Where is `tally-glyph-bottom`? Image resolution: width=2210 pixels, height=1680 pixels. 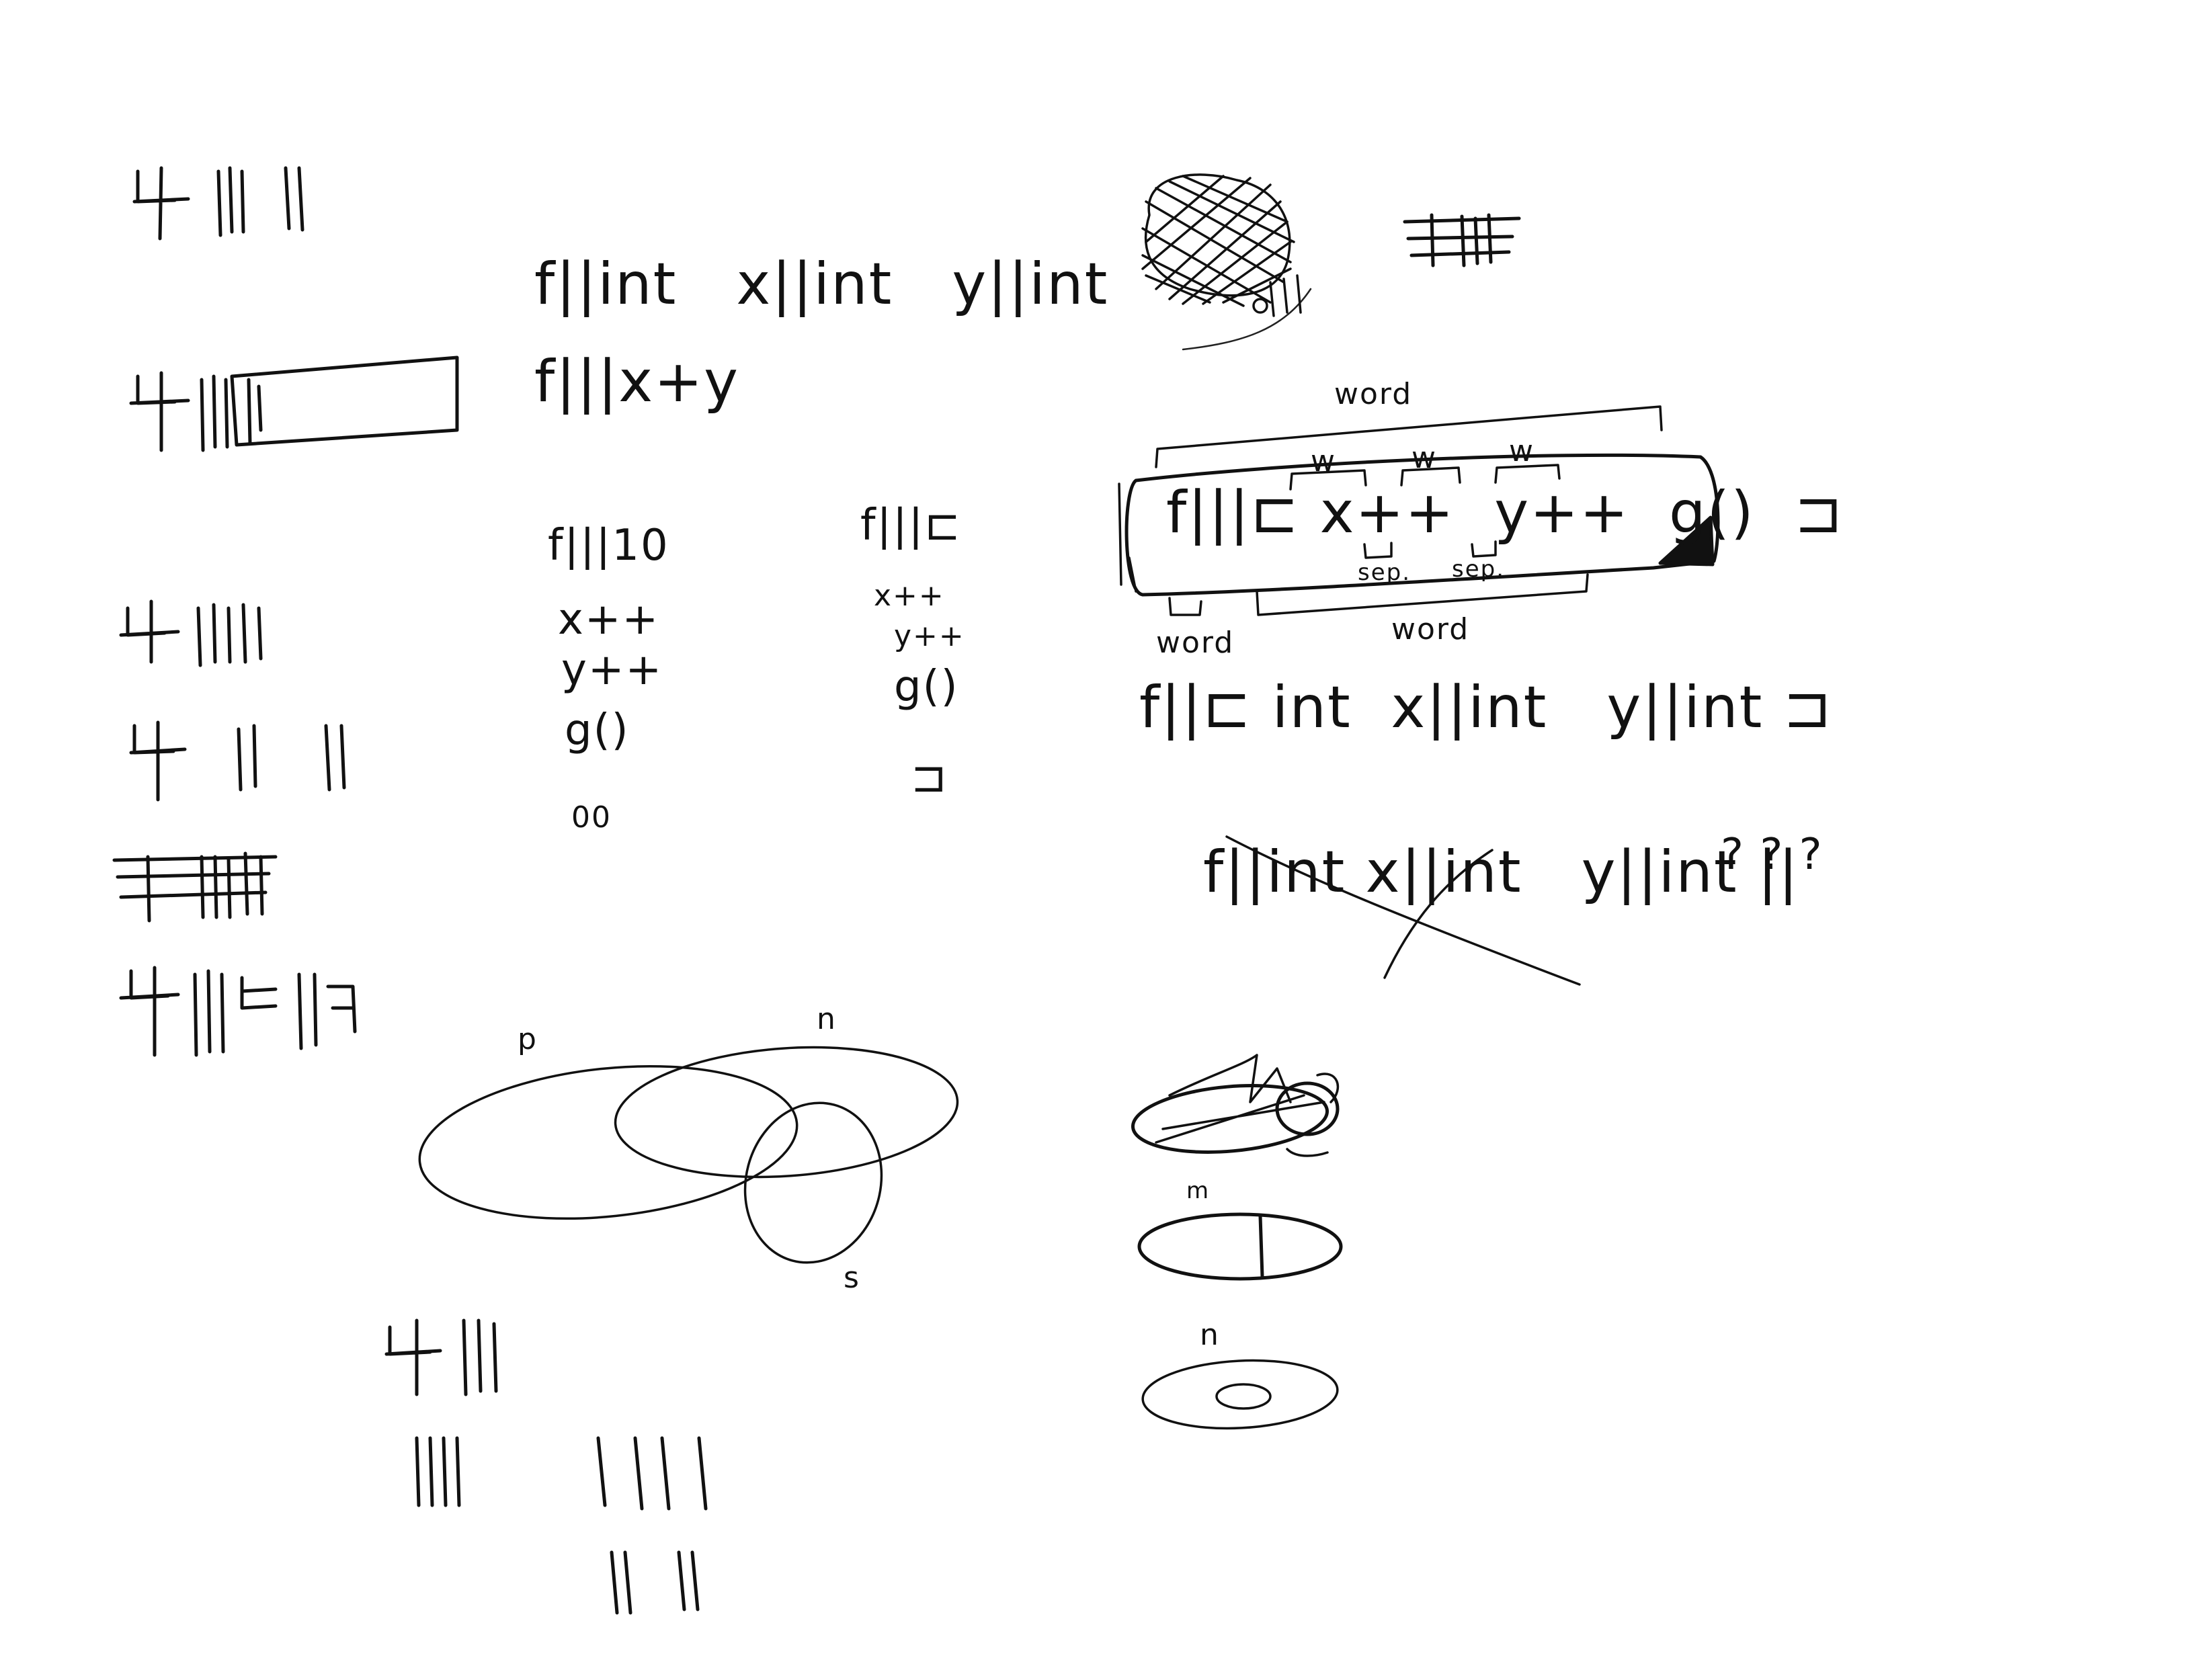
tally-glyph-bottom is located at coordinates (441, 1357).